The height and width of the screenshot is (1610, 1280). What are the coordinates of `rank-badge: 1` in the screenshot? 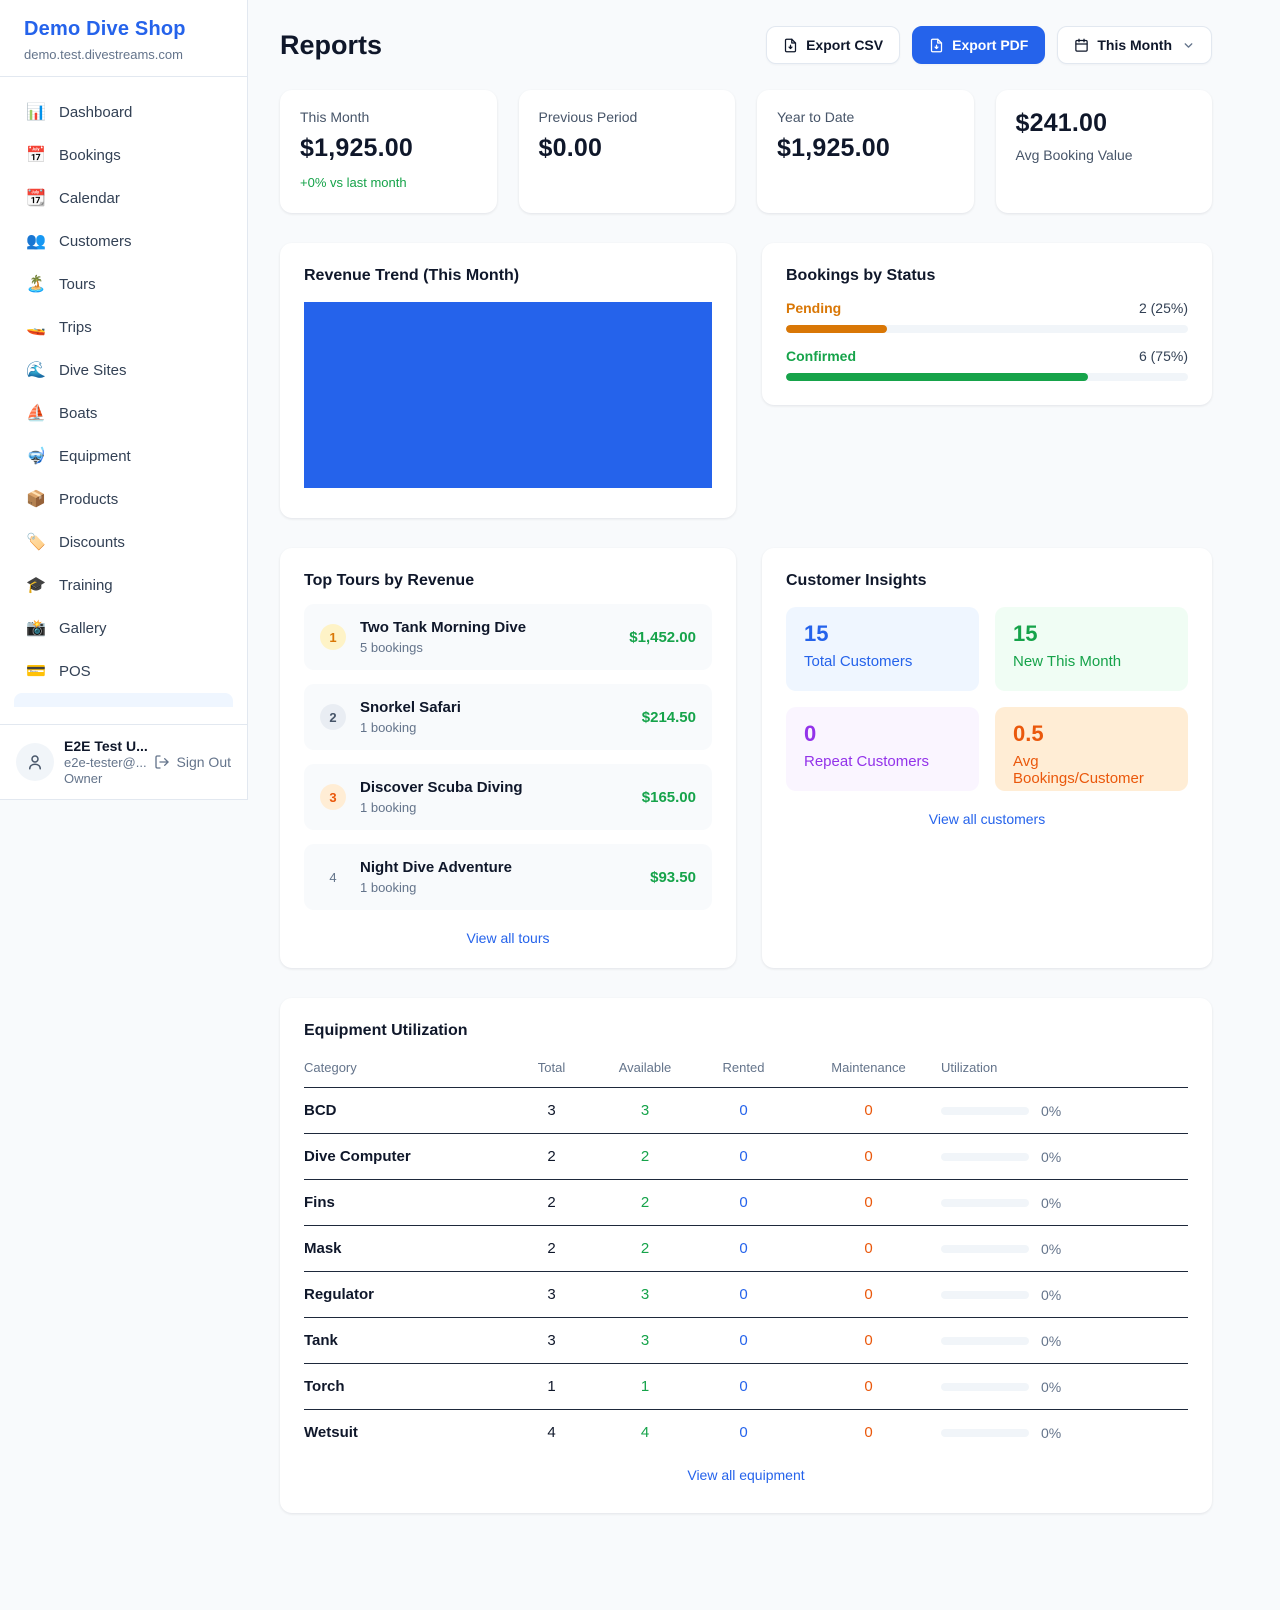 It's located at (333, 637).